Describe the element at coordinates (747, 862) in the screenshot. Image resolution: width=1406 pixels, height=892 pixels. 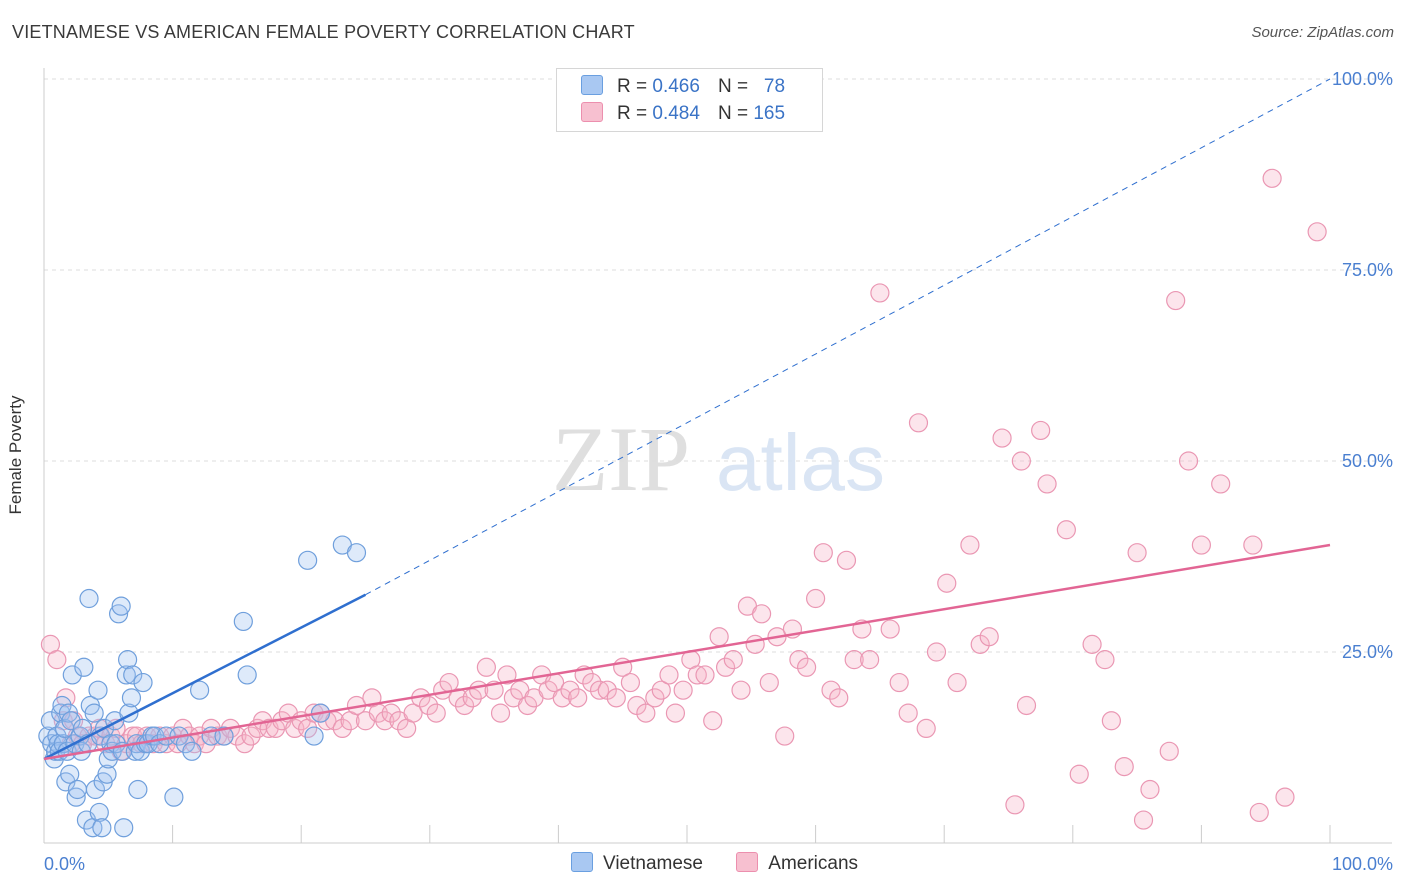
I see `bottom-legend-swatch-americans` at that location.